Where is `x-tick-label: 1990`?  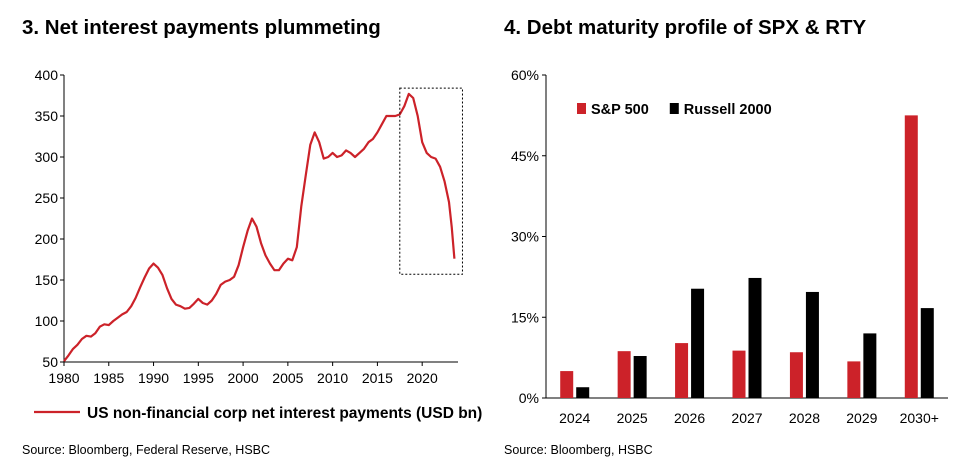 x-tick-label: 1990 is located at coordinates (153, 378).